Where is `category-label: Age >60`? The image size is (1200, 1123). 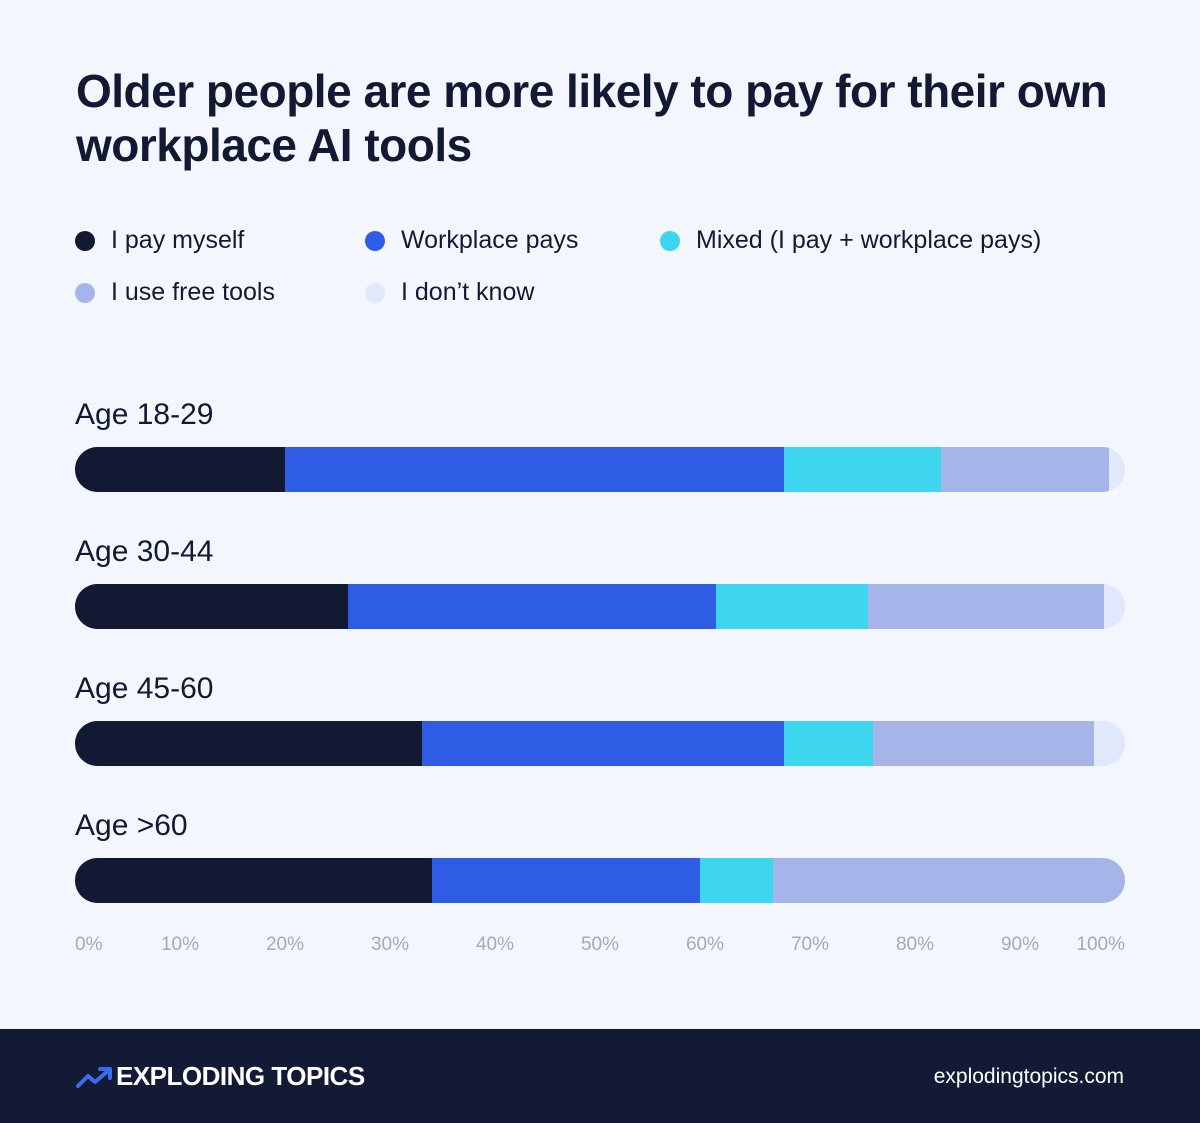
category-label: Age >60 is located at coordinates (131, 825).